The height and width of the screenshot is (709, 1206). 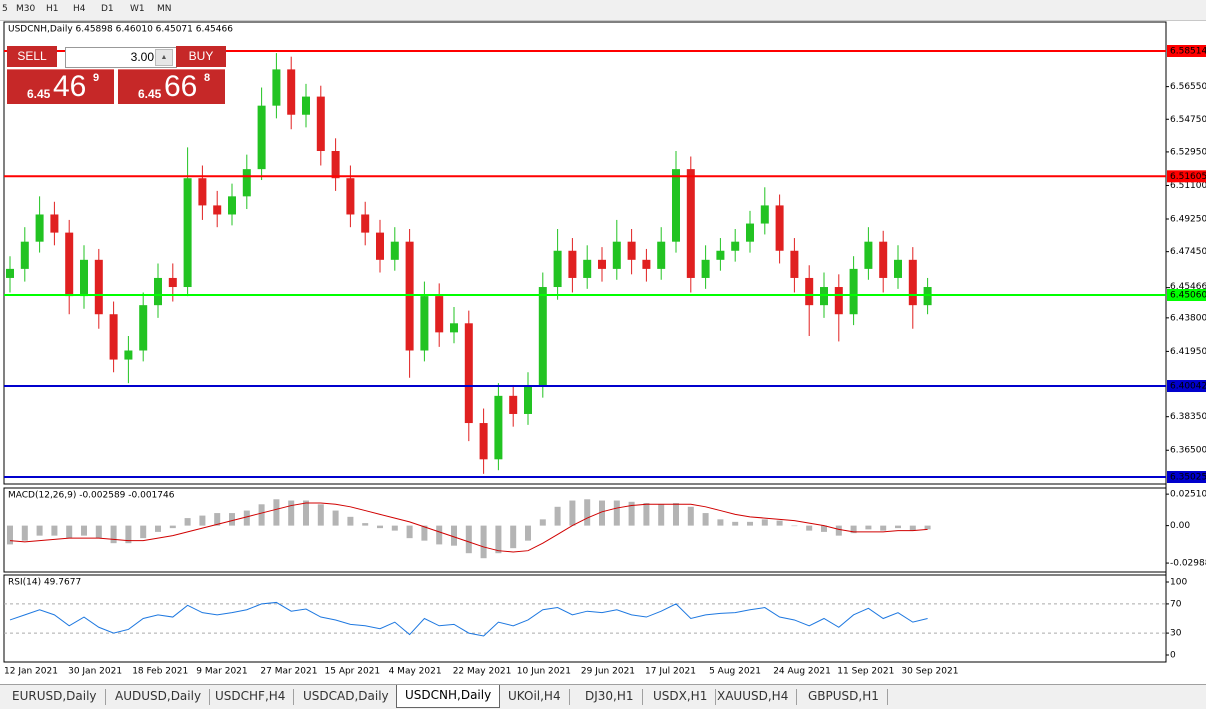 I want to click on timeframe-button: W1, so click(x=137, y=9).